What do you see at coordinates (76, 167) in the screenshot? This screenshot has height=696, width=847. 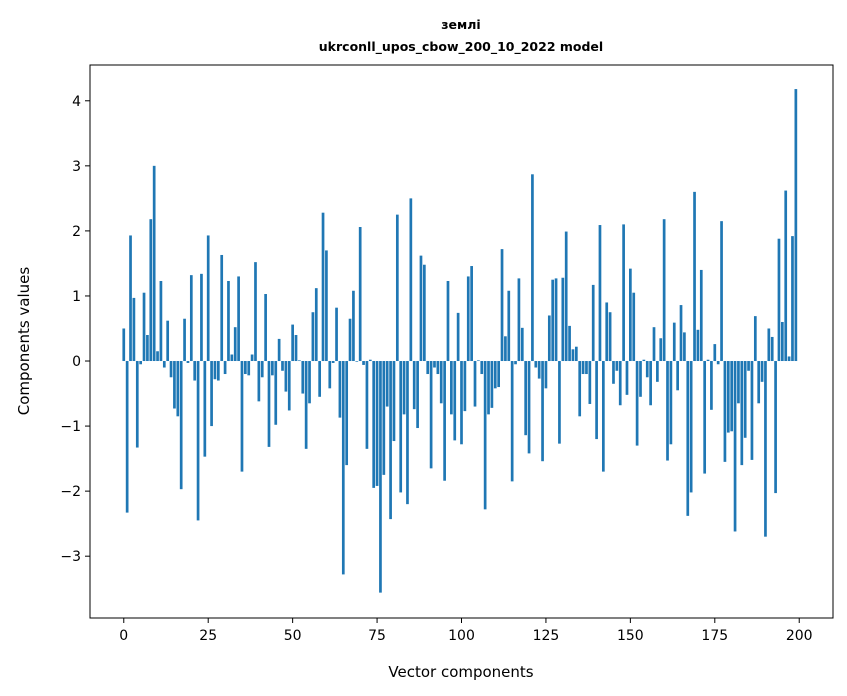 I see `y-tick-label: 3` at bounding box center [76, 167].